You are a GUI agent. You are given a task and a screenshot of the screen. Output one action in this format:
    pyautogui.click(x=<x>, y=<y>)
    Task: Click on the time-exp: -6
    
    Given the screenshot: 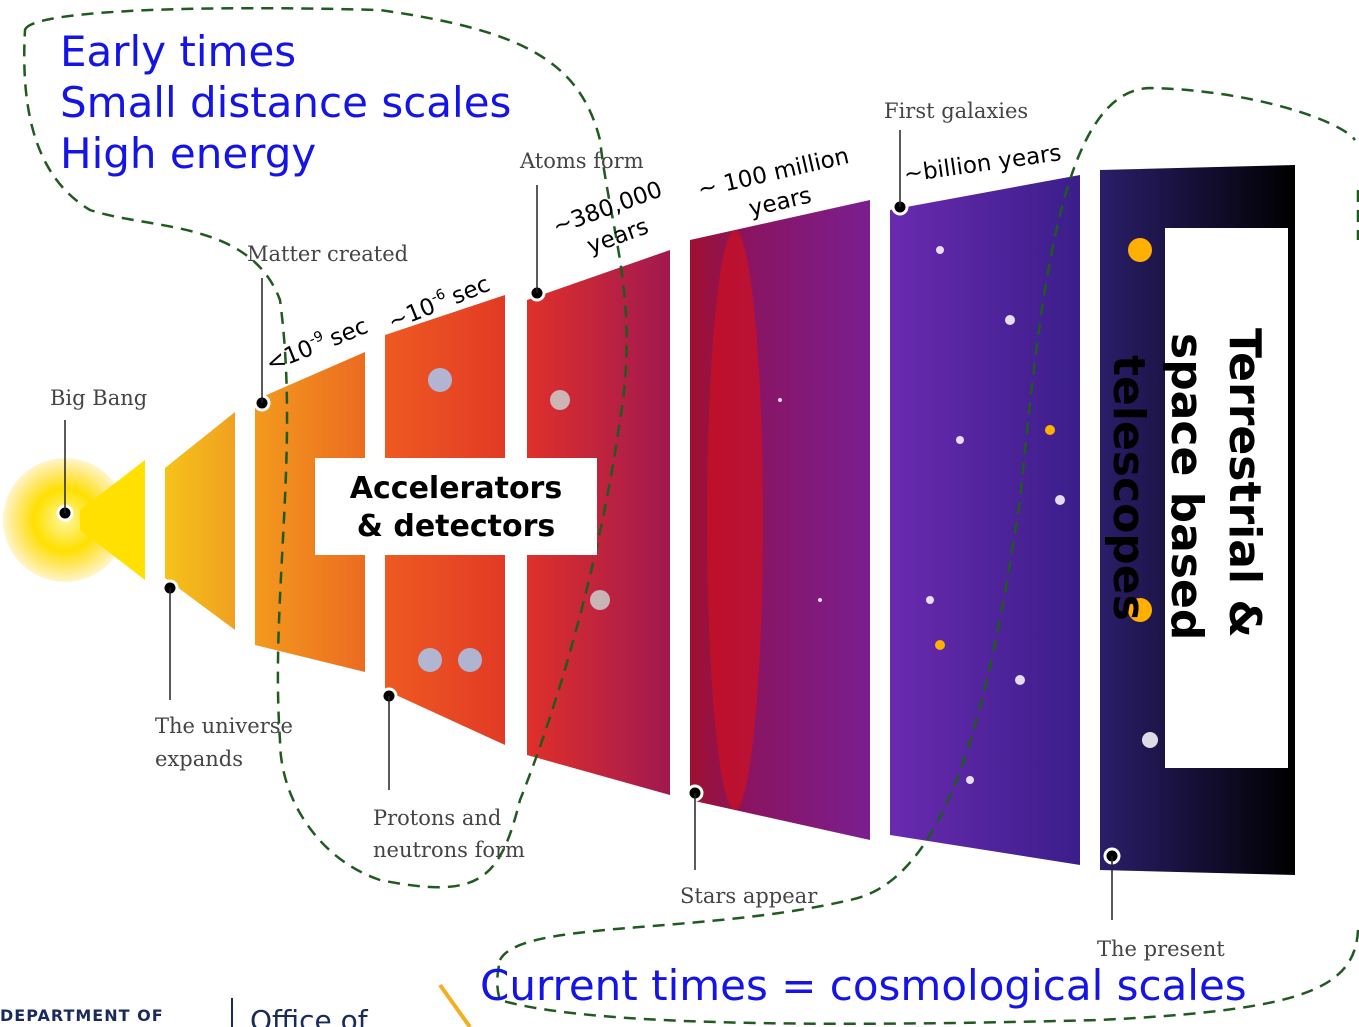 What is the action you would take?
    pyautogui.click(x=438, y=296)
    